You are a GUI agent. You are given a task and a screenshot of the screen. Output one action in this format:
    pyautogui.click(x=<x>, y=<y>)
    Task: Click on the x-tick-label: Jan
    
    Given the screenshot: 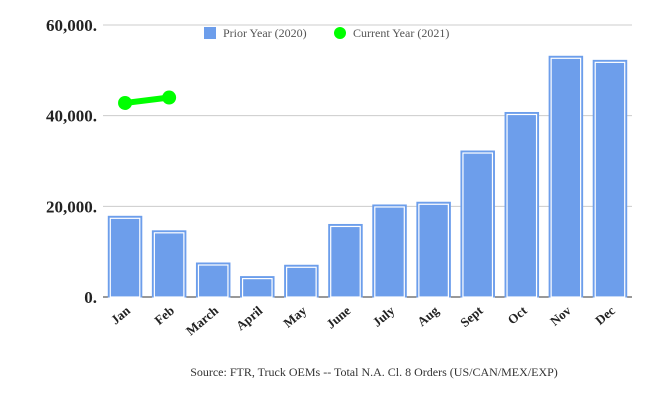 What is the action you would take?
    pyautogui.click(x=121, y=314)
    